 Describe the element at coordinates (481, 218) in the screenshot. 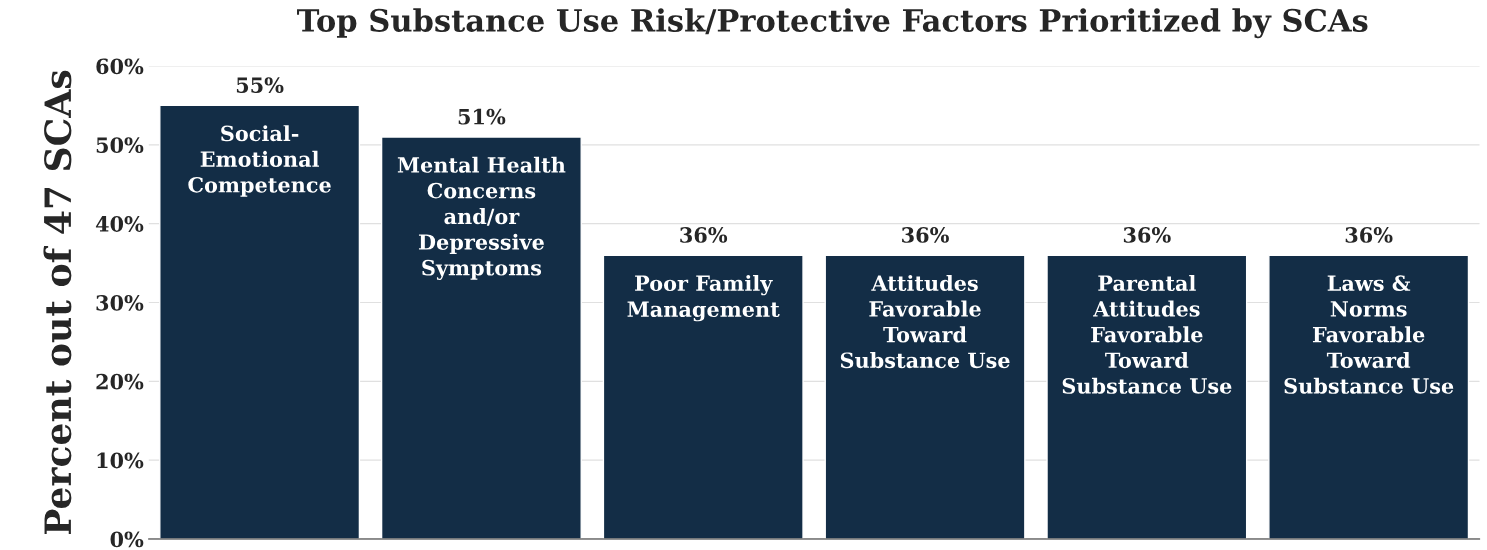

I see `x-tick-label: Mental Health Concerns and/or Depressive Symptoms` at that location.